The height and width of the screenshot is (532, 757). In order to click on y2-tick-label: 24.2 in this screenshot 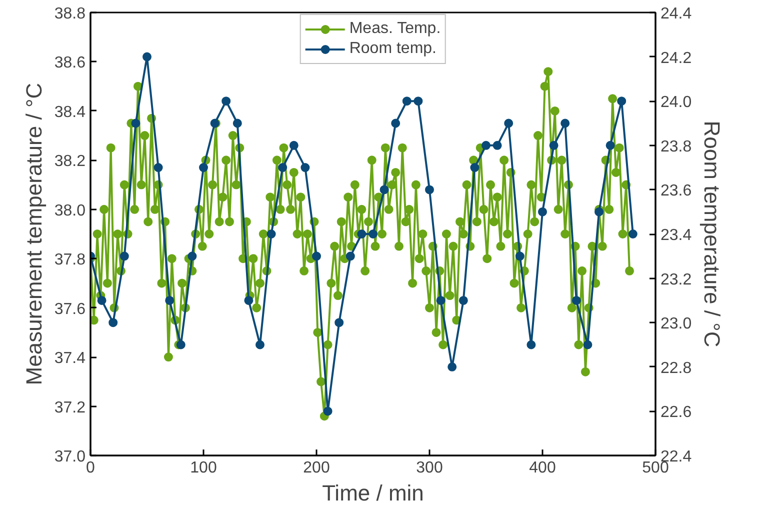, I will do `click(676, 58)`.